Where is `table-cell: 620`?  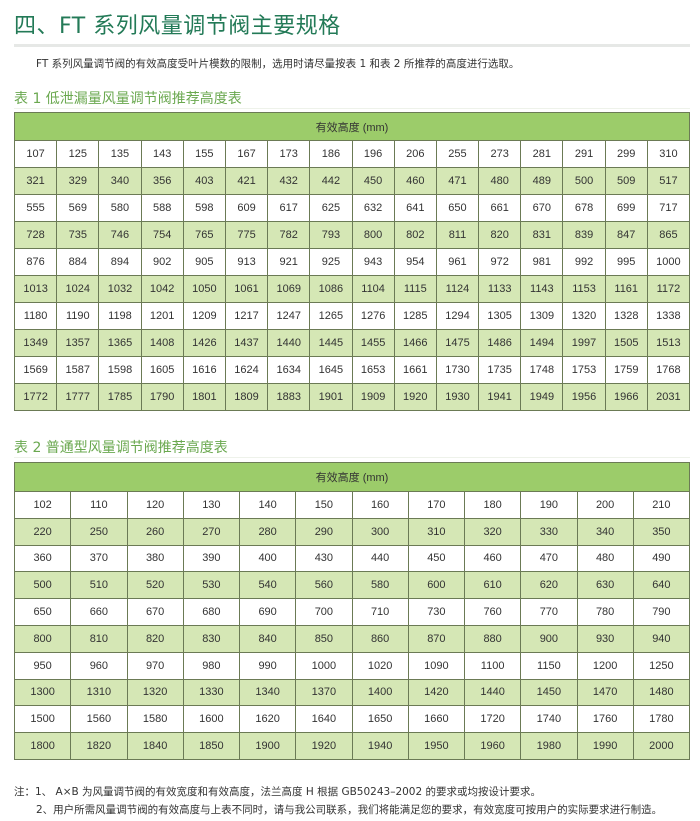 table-cell: 620 is located at coordinates (549, 585).